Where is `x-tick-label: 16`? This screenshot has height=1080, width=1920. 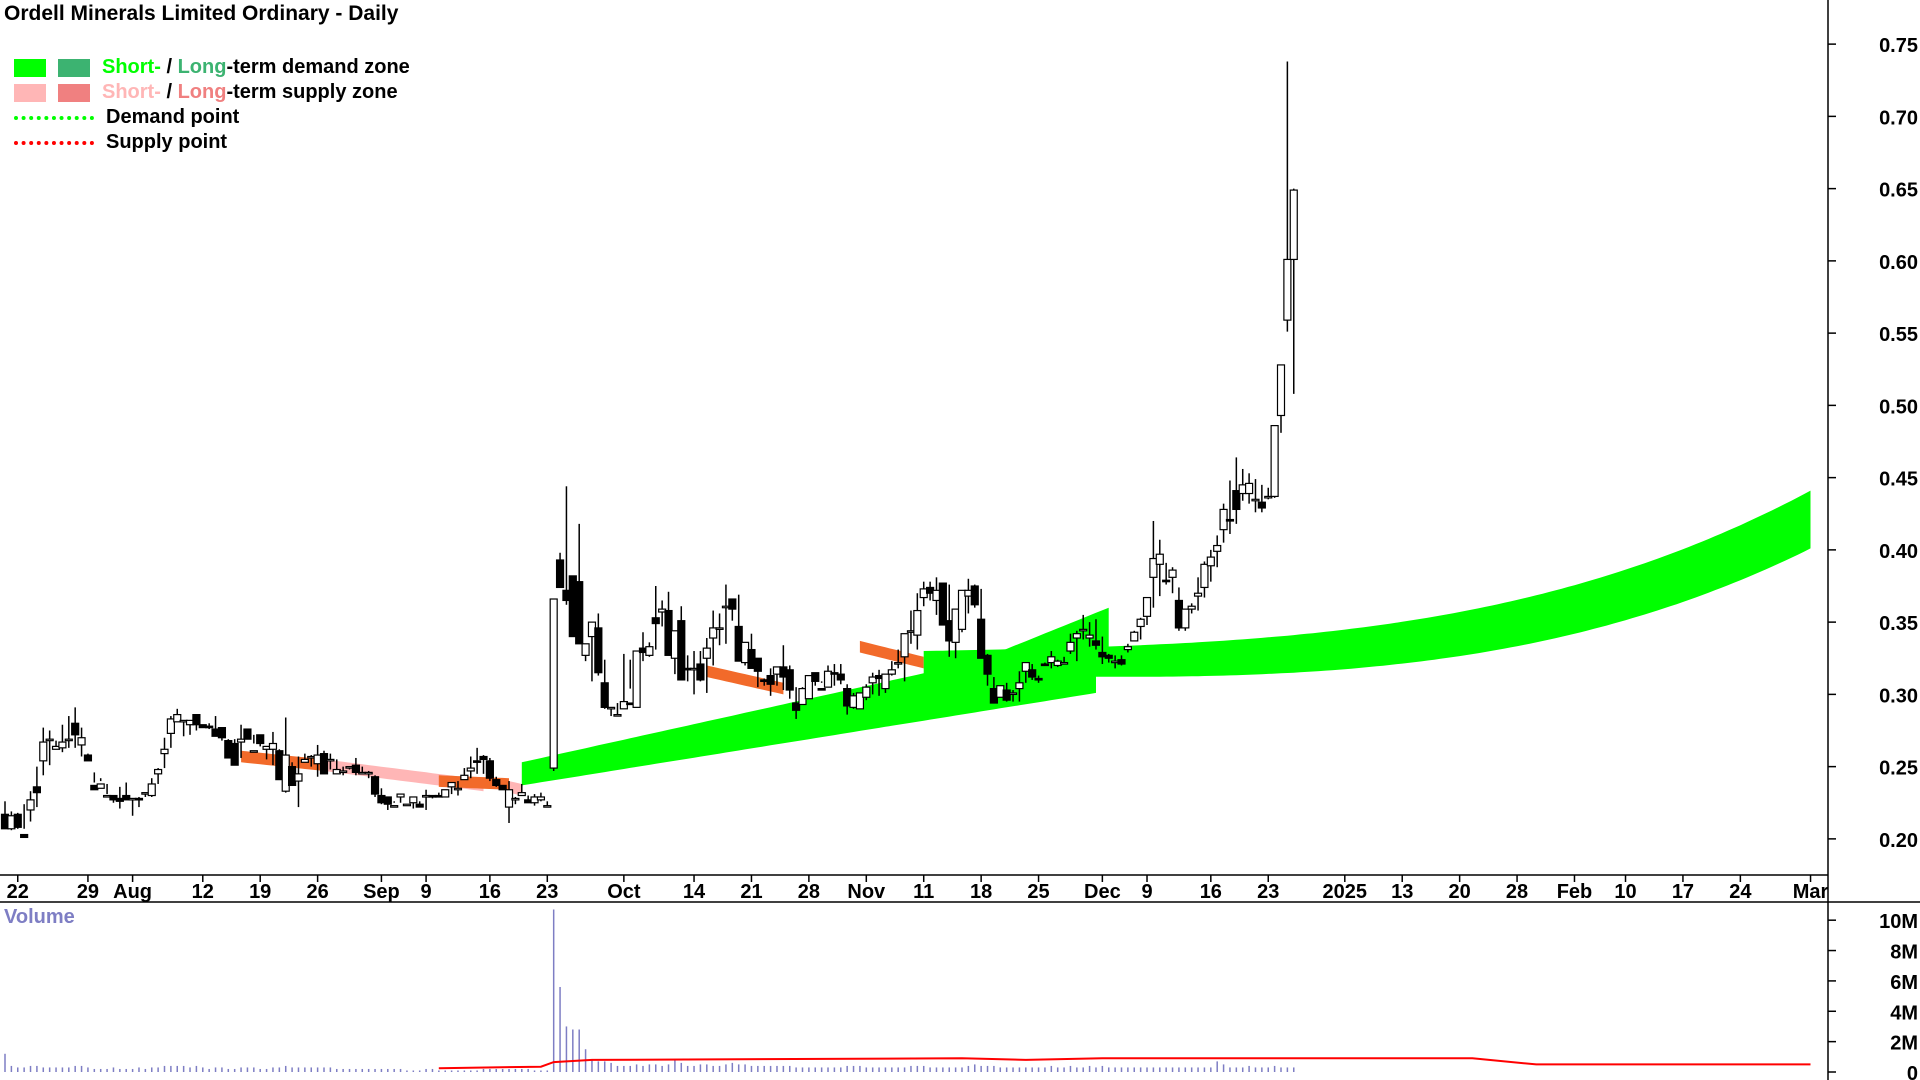
x-tick-label: 16 is located at coordinates (1211, 892).